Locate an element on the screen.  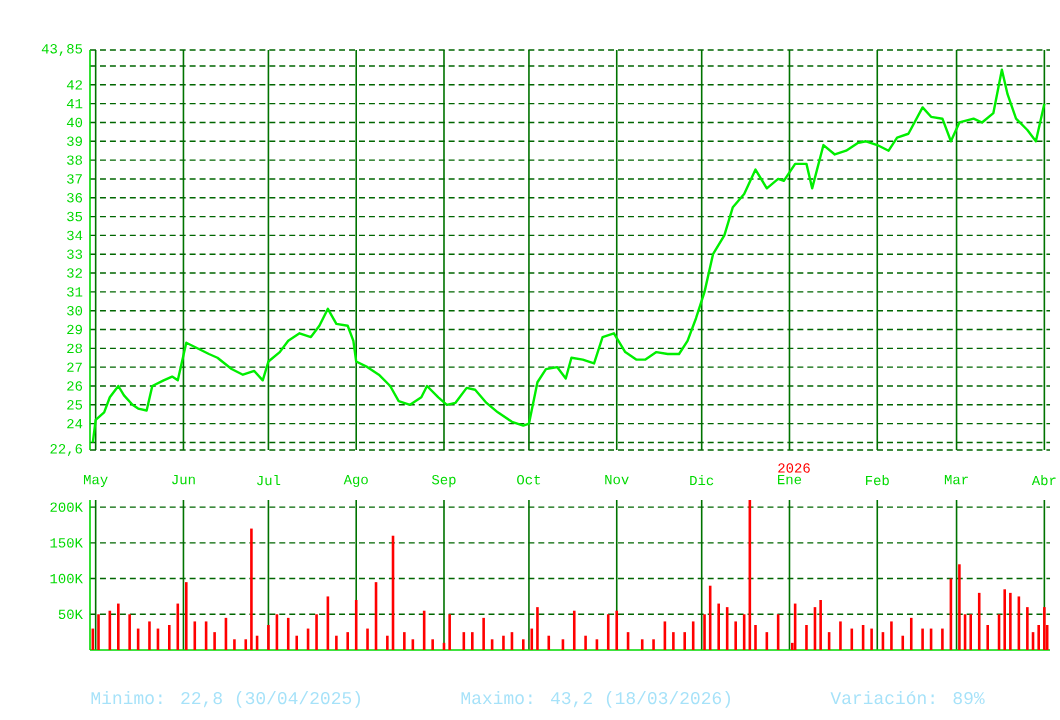
text: Maximo: 43,2 (18/03/2026) is located at coordinates (595, 699).